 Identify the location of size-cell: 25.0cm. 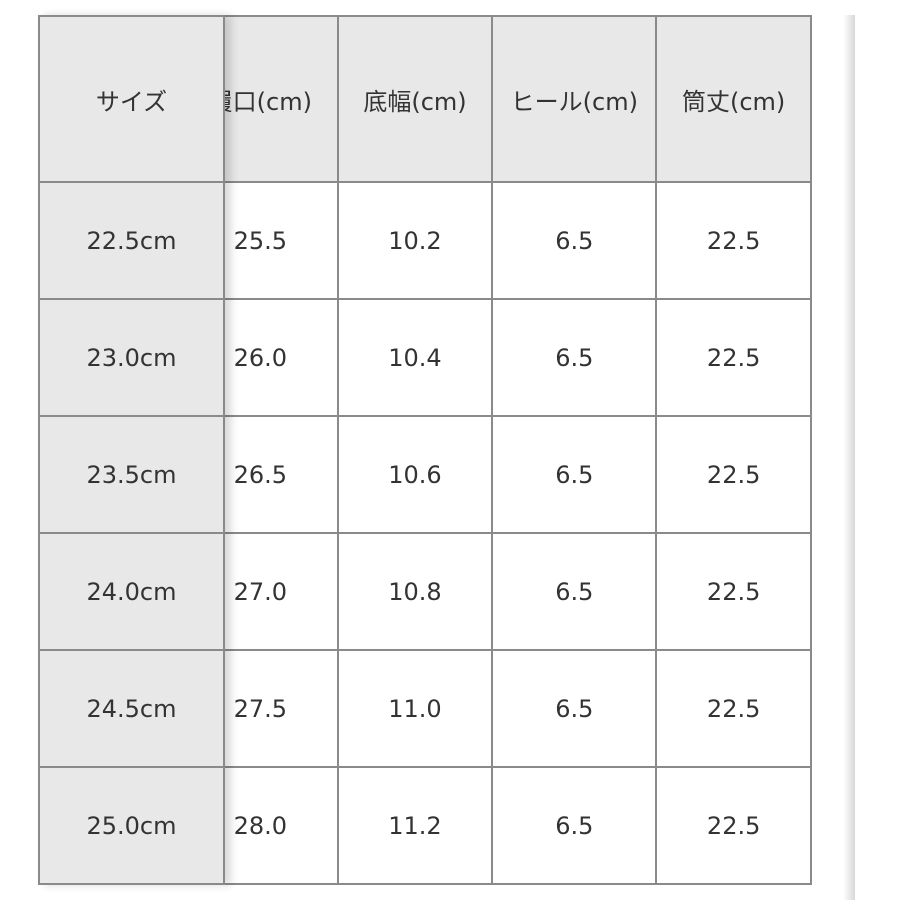
(131, 825).